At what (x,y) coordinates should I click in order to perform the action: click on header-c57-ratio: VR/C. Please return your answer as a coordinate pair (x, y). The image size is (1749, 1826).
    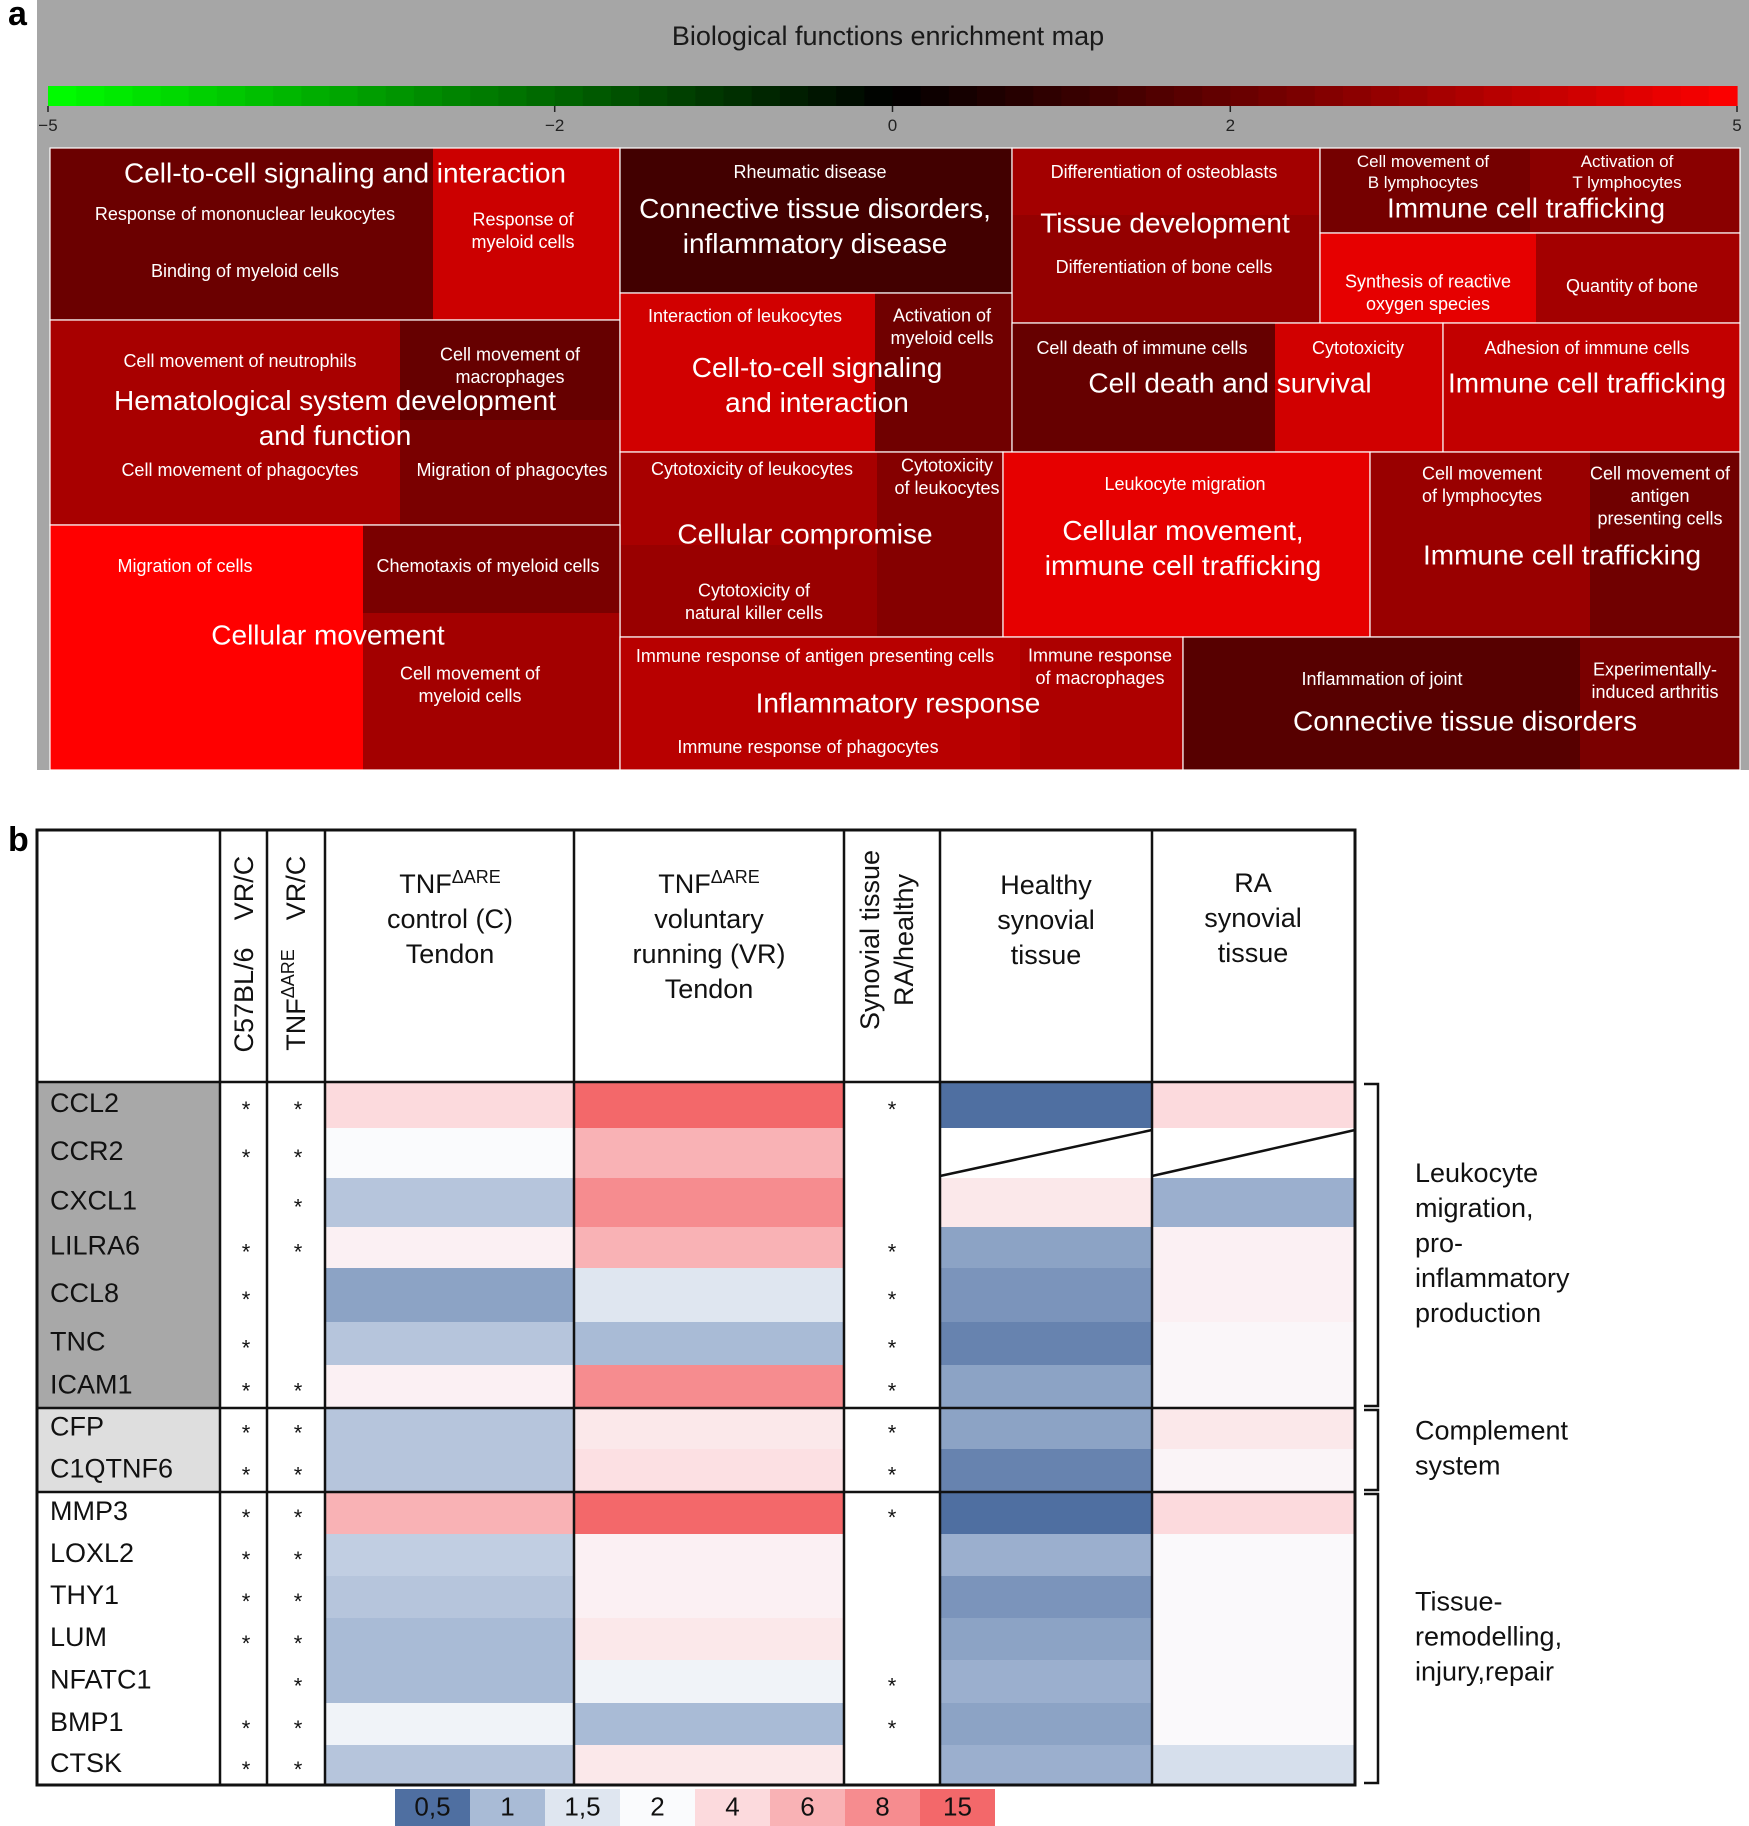
    Looking at the image, I should click on (244, 888).